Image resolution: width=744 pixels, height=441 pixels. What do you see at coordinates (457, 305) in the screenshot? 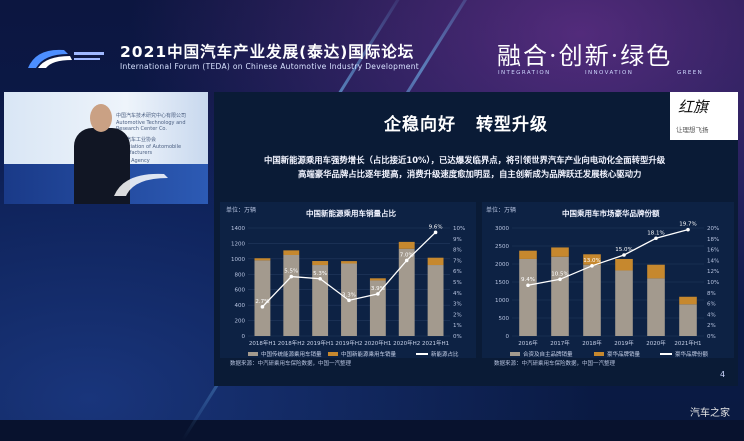
I see `y2-tick-label: 3%` at bounding box center [457, 305].